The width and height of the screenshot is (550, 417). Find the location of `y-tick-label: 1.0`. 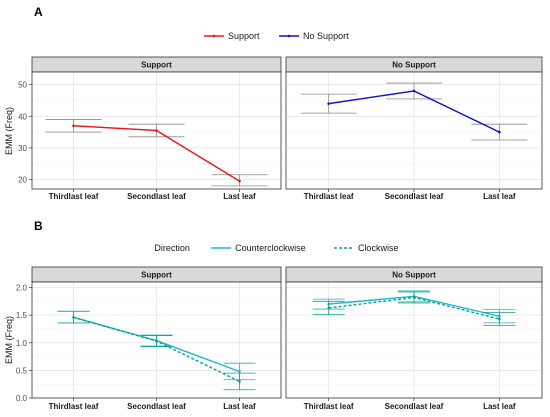

y-tick-label: 1.0 is located at coordinates (22, 343).